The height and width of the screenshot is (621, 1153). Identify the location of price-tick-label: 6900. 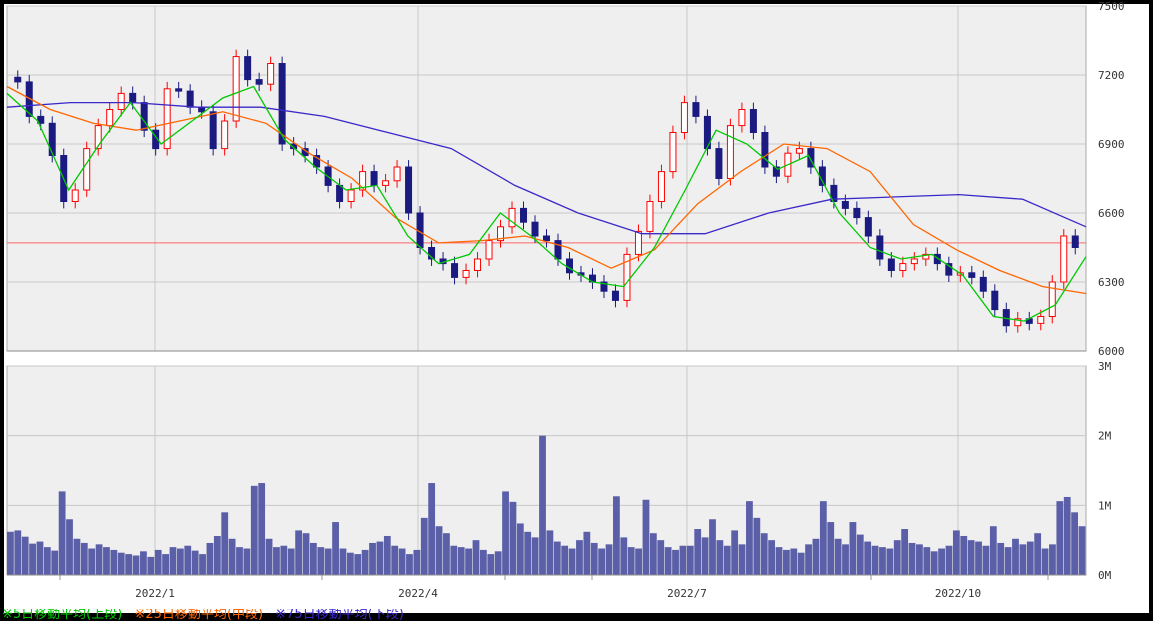
(1111, 144).